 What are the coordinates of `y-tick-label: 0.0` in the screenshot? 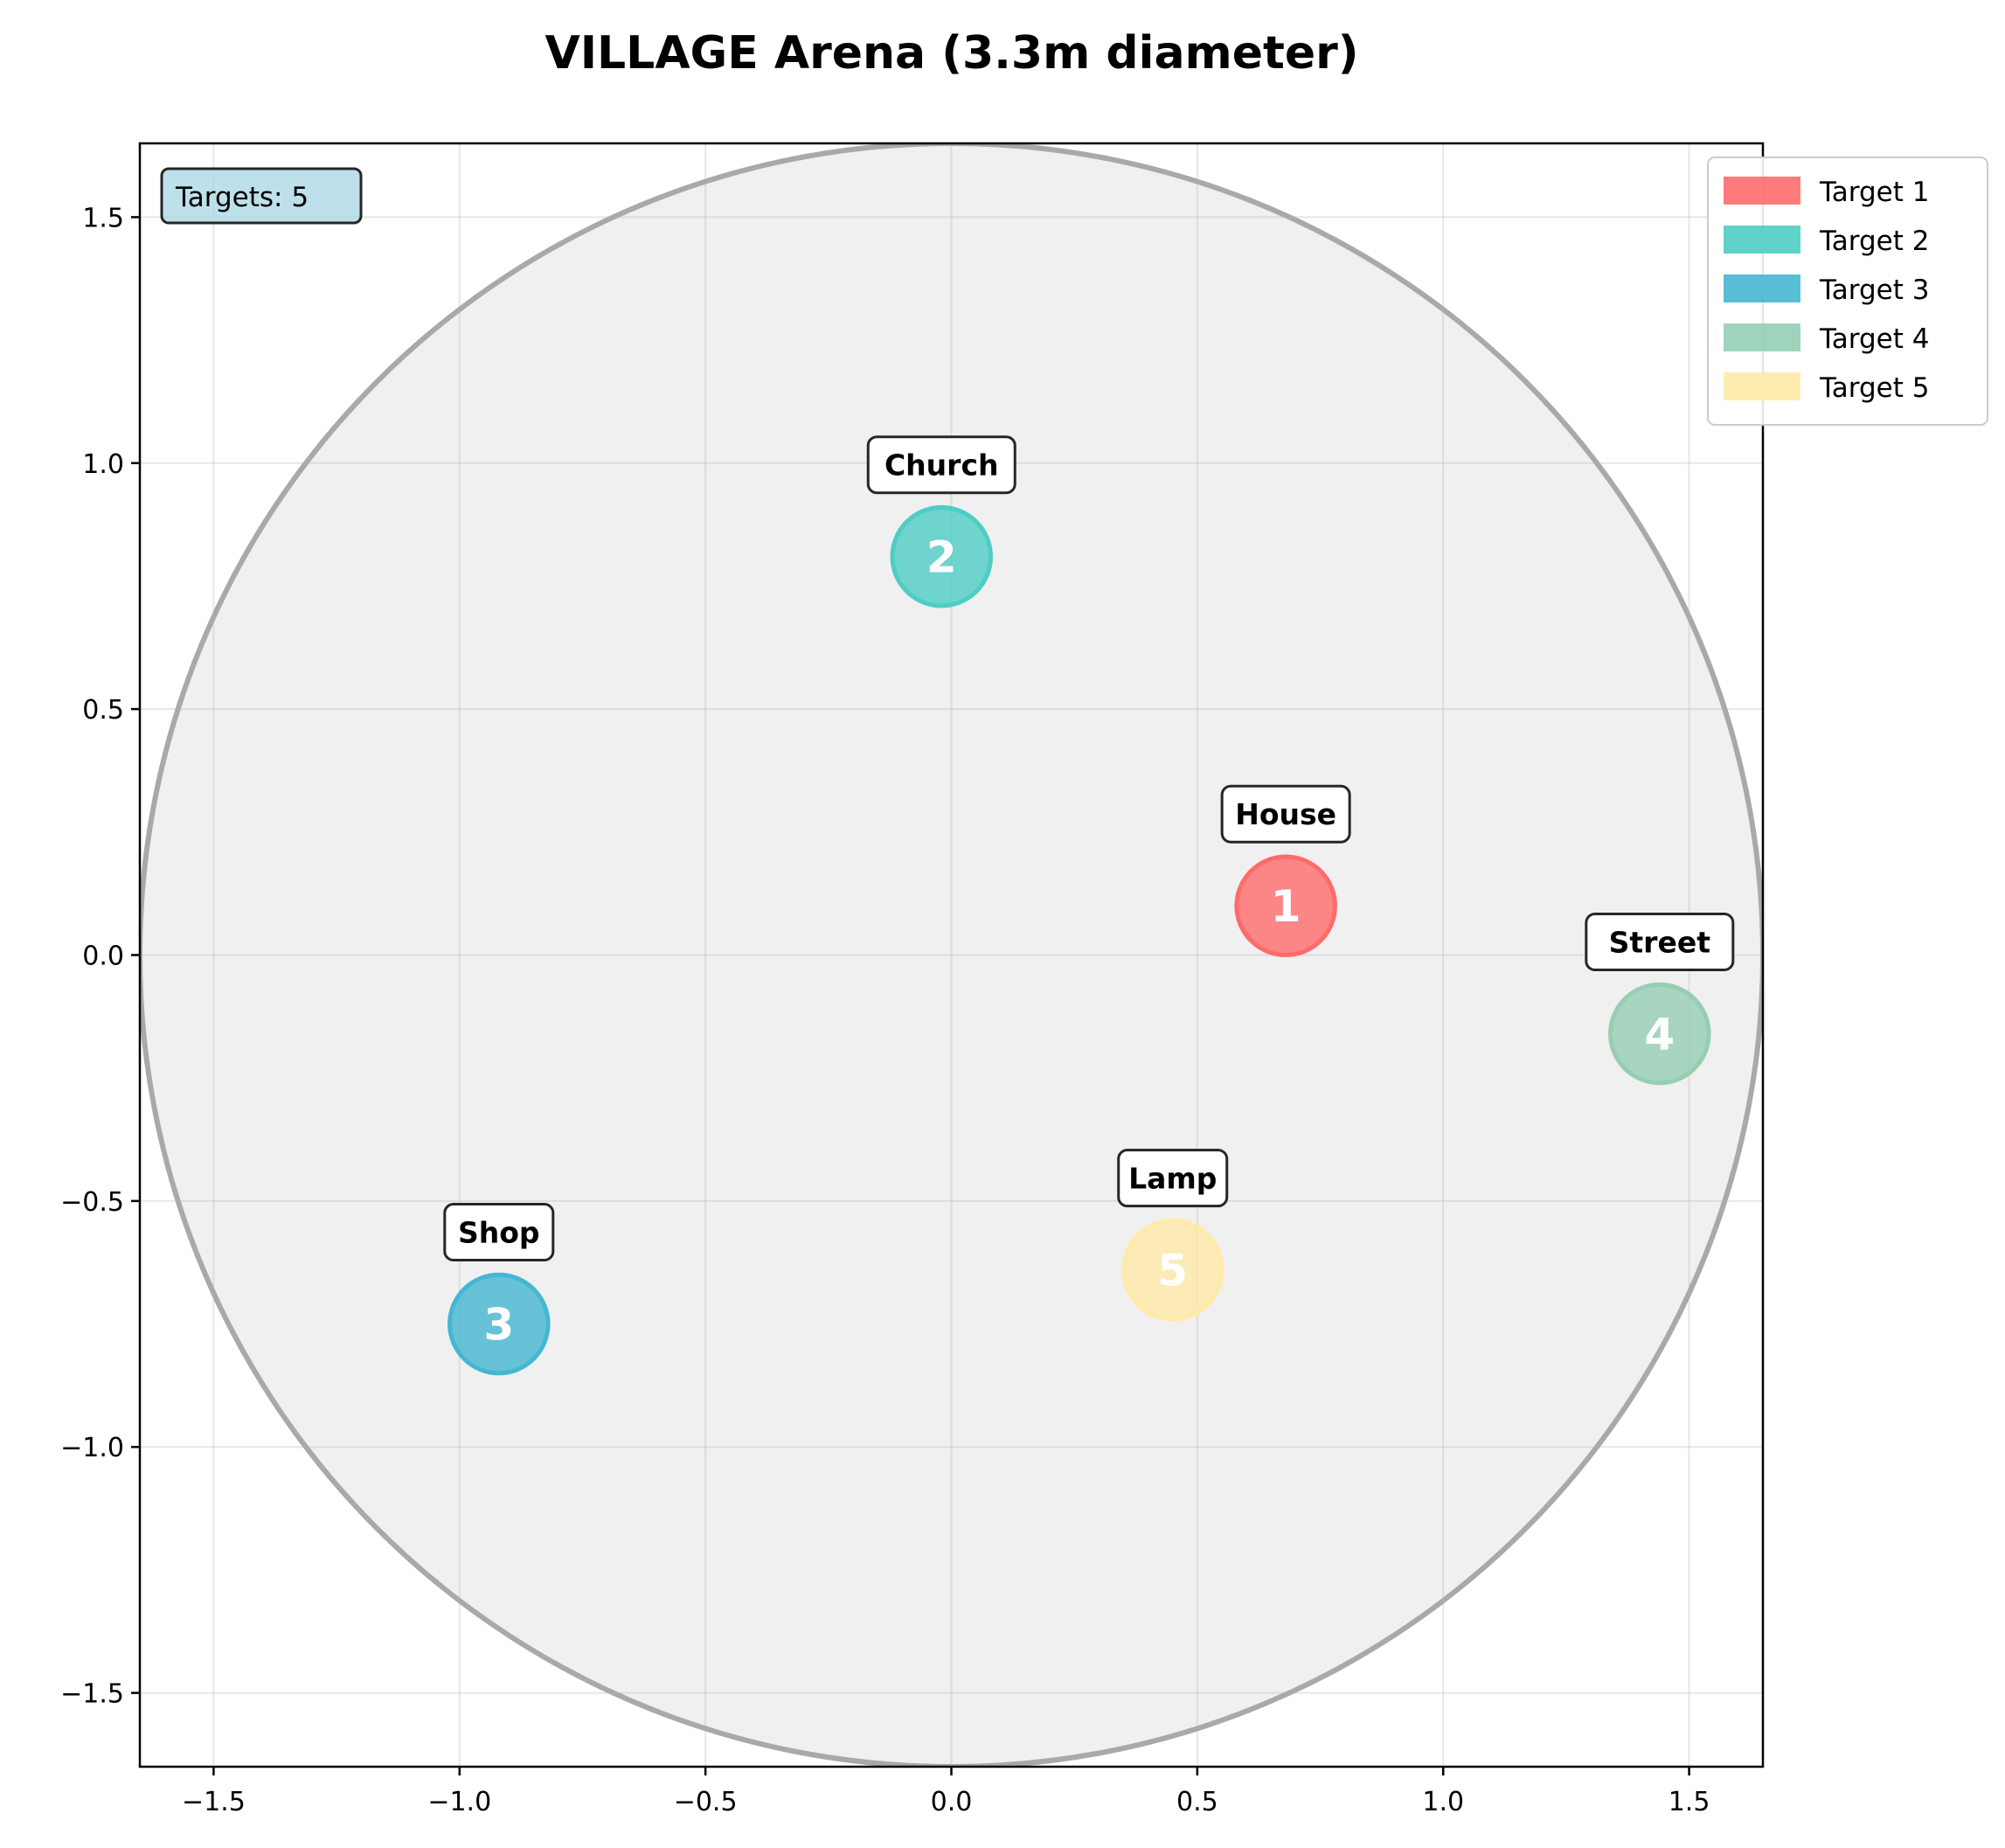 It's located at (103, 957).